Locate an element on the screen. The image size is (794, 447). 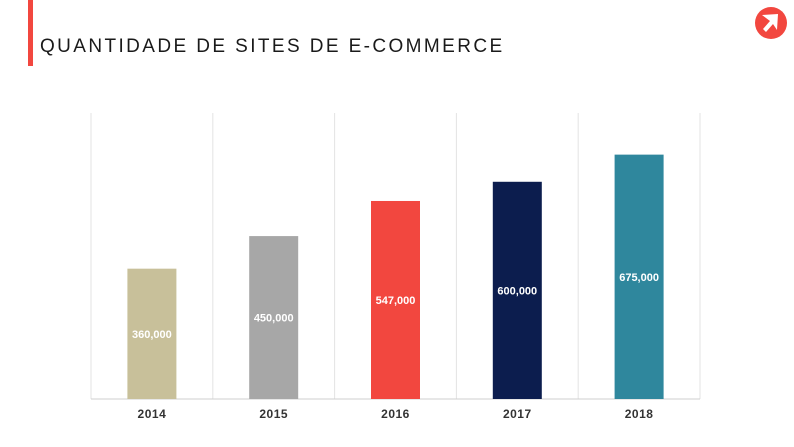
x-tick-label-2018: 2018 is located at coordinates (639, 414).